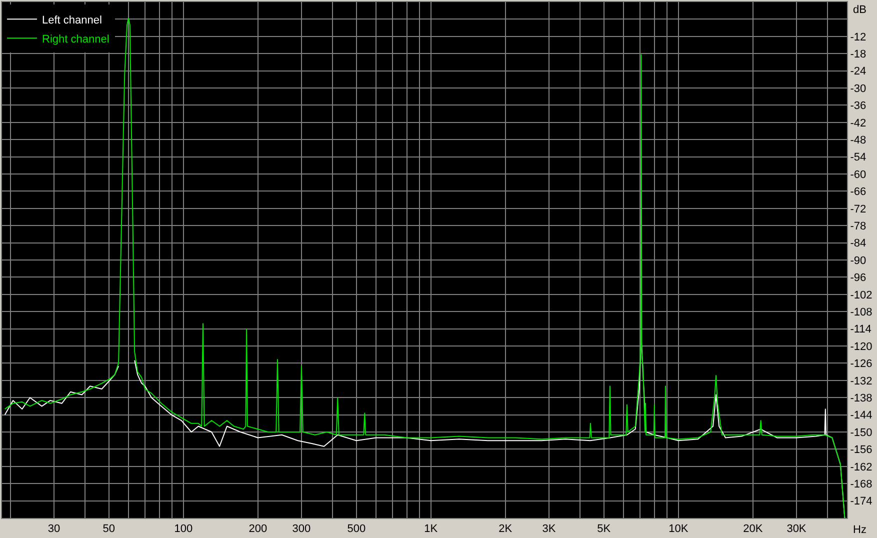  I want to click on x-tick-label: 50, so click(108, 529).